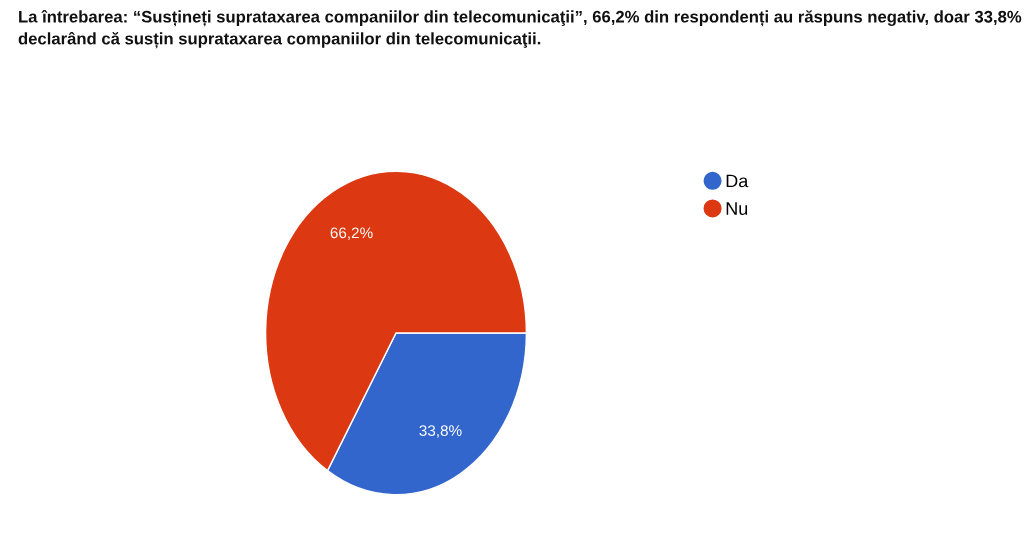  I want to click on chart-title: La întrebarea: “Susțineți suprataxarea companiilor din telecomunicaţii”, 66,2% din respondenți au răspuns negativ, doar 33,8% declarând că susțin suprataxarea companiilor din telecomunicaţii., so click(520, 29).